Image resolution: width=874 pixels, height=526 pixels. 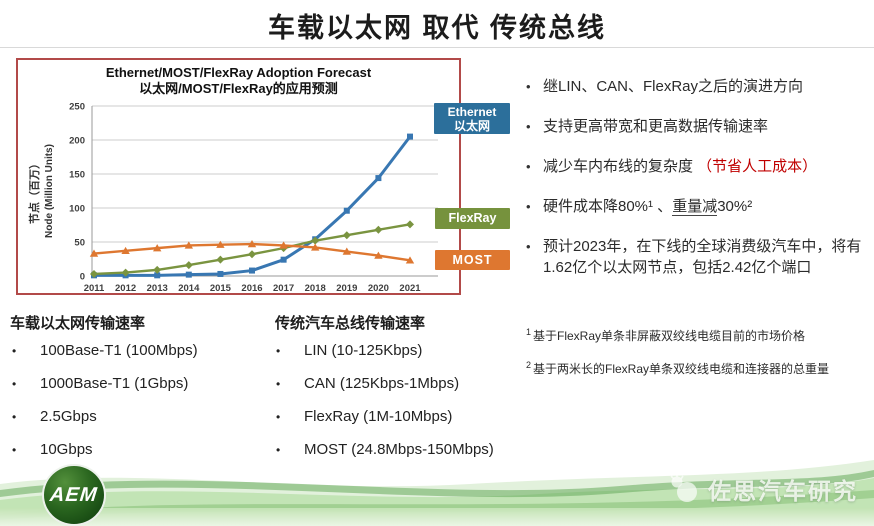 What do you see at coordinates (656, 126) in the screenshot?
I see `bullet-bandwidth-text: 支持更高带宽和更高数据传输速率` at bounding box center [656, 126].